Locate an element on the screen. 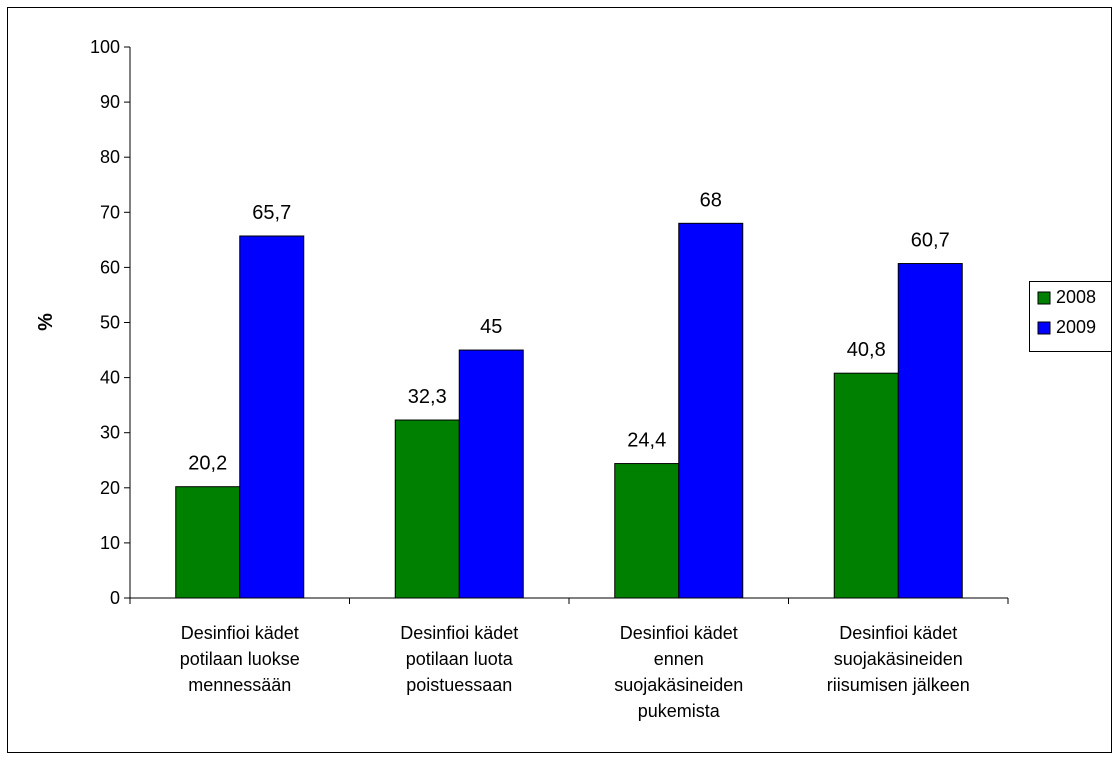  x-tick-label-line: ennen is located at coordinates (679, 659).